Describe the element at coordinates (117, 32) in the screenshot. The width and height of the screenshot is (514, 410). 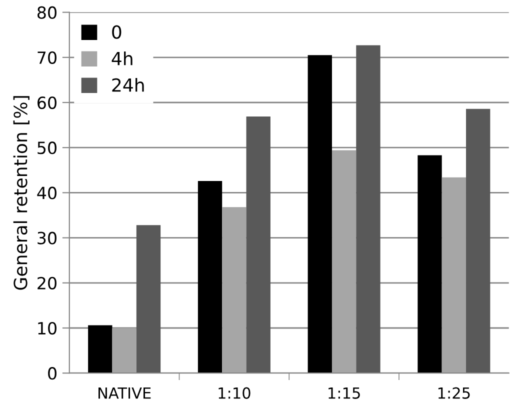
I see `legend-label: 0` at that location.